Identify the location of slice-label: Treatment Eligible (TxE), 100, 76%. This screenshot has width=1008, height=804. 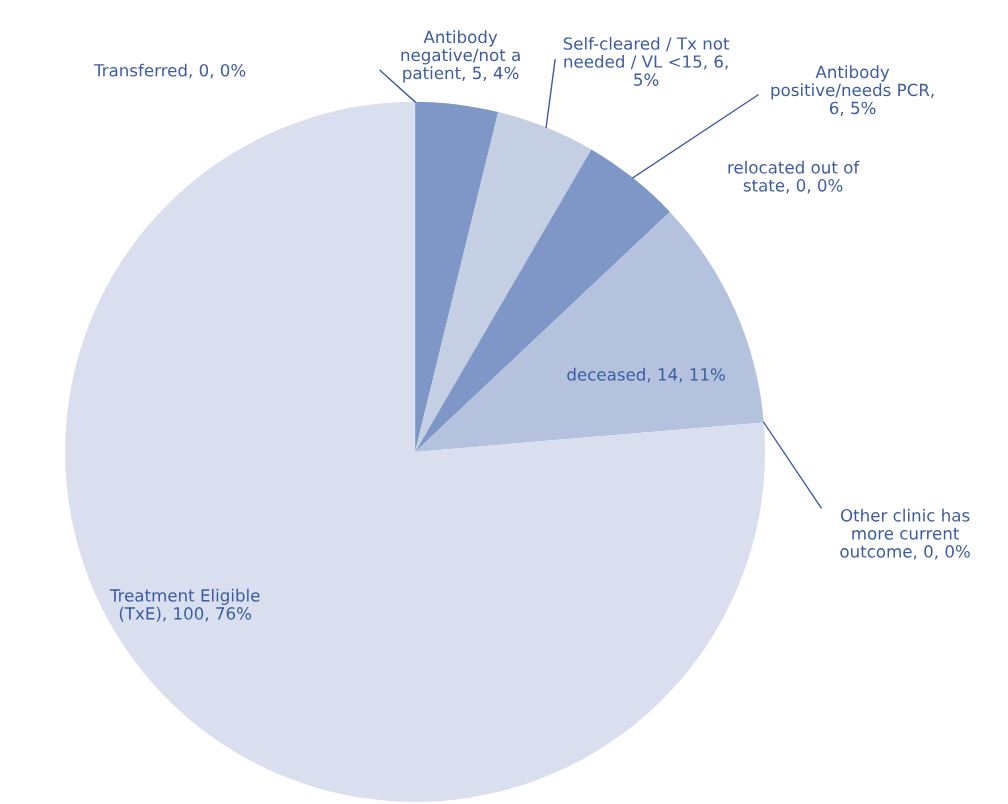
(184, 605).